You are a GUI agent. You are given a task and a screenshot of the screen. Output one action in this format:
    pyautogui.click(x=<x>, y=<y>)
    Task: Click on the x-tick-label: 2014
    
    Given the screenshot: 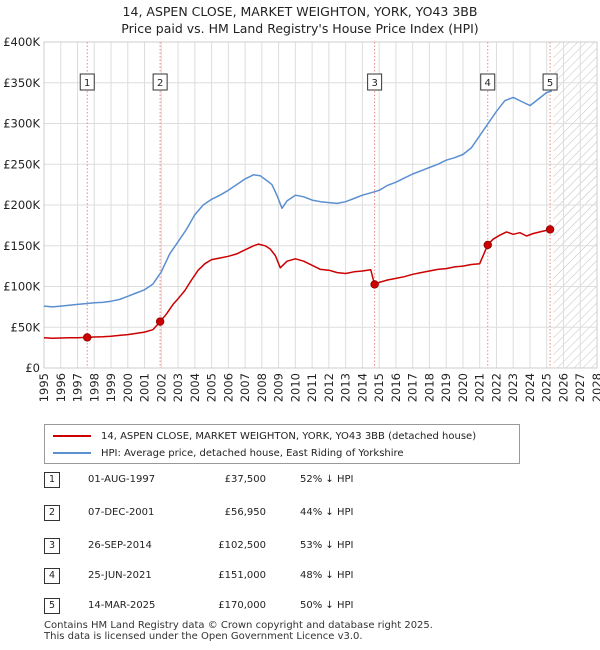 What is the action you would take?
    pyautogui.click(x=362, y=387)
    